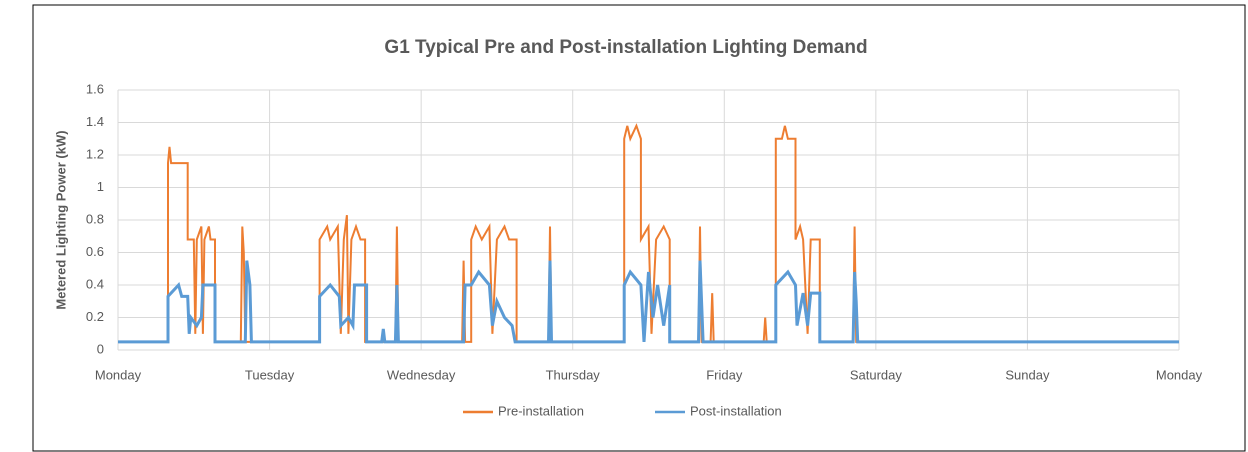  Describe the element at coordinates (95, 153) in the screenshot. I see `y-tick-label: 1.2` at that location.